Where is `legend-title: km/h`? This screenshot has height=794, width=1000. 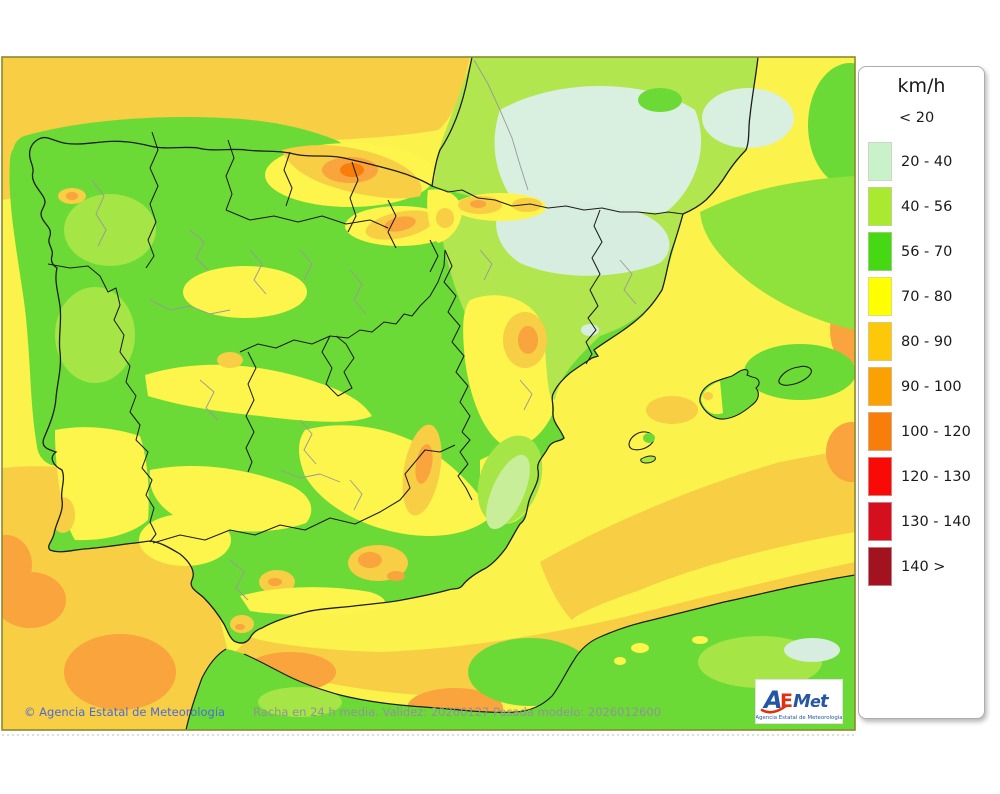
legend-title: km/h is located at coordinates (921, 86).